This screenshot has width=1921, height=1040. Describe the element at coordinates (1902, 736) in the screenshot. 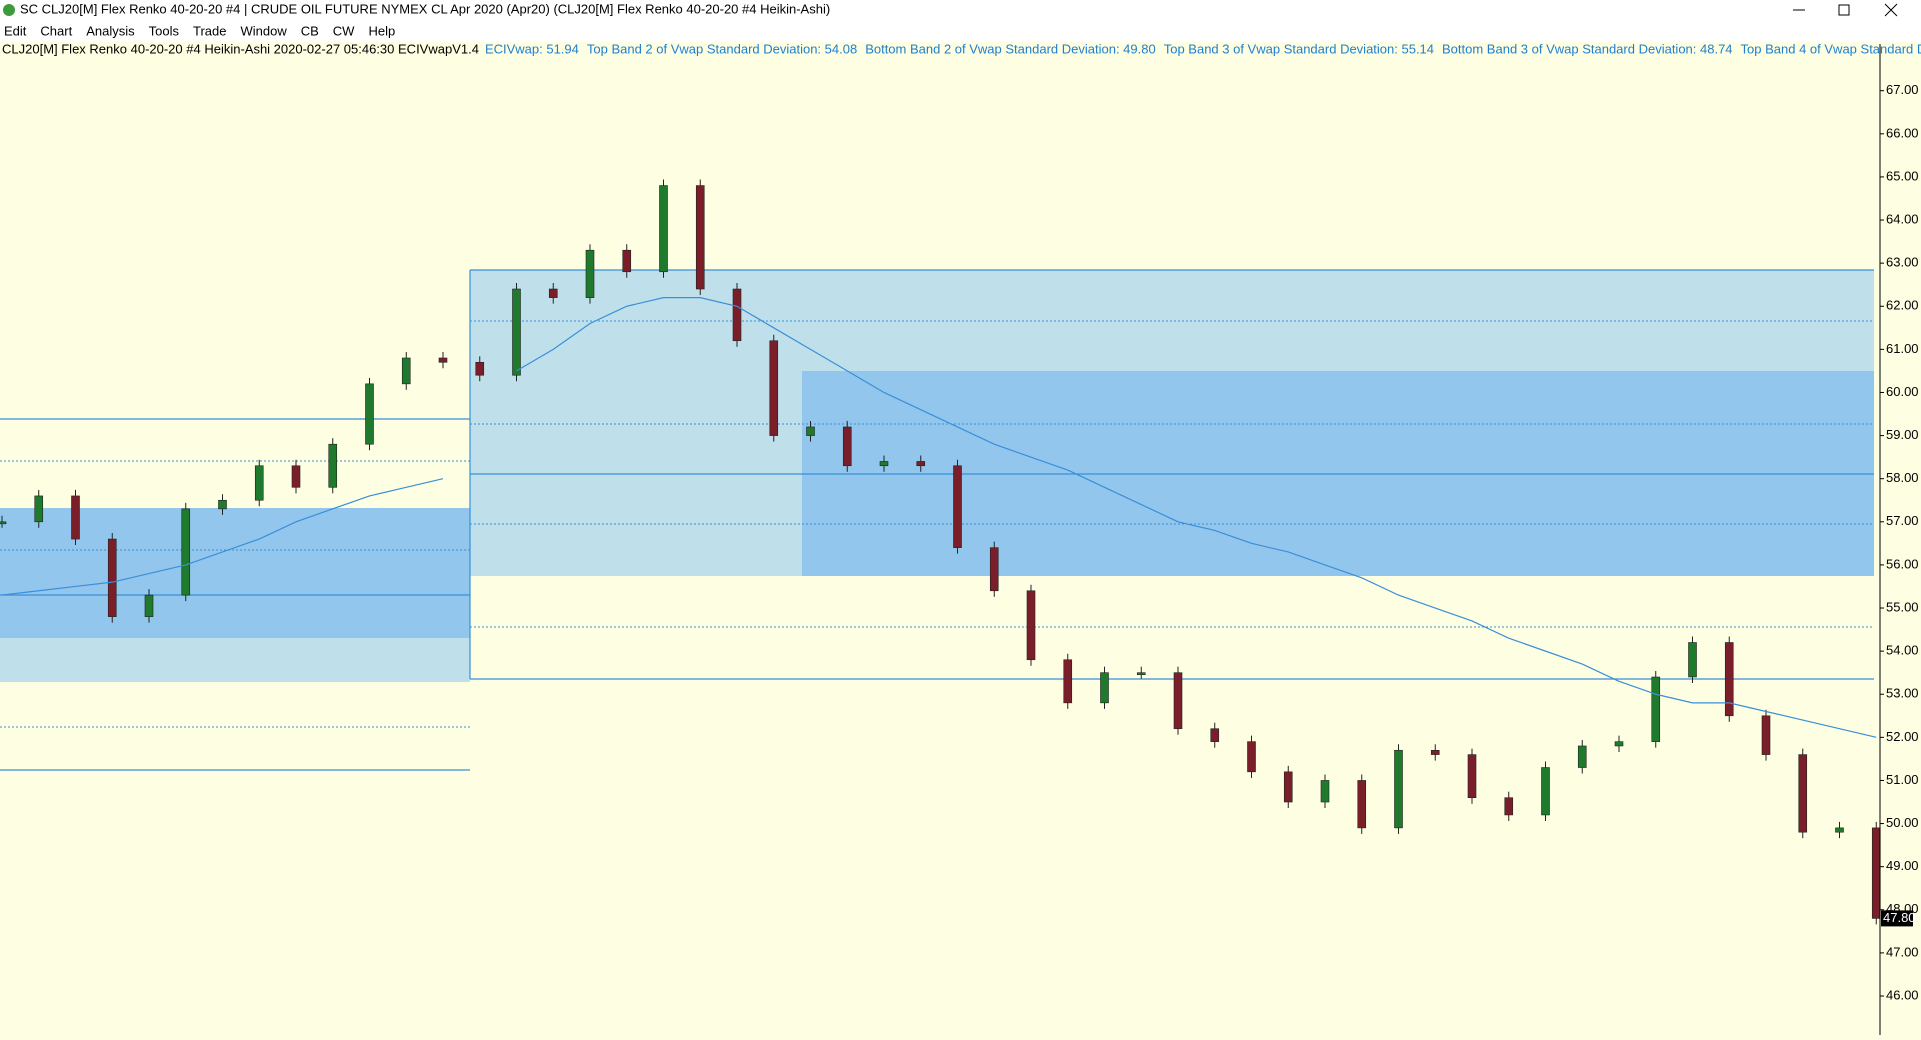

I see `y-tick-label: 52.00` at that location.